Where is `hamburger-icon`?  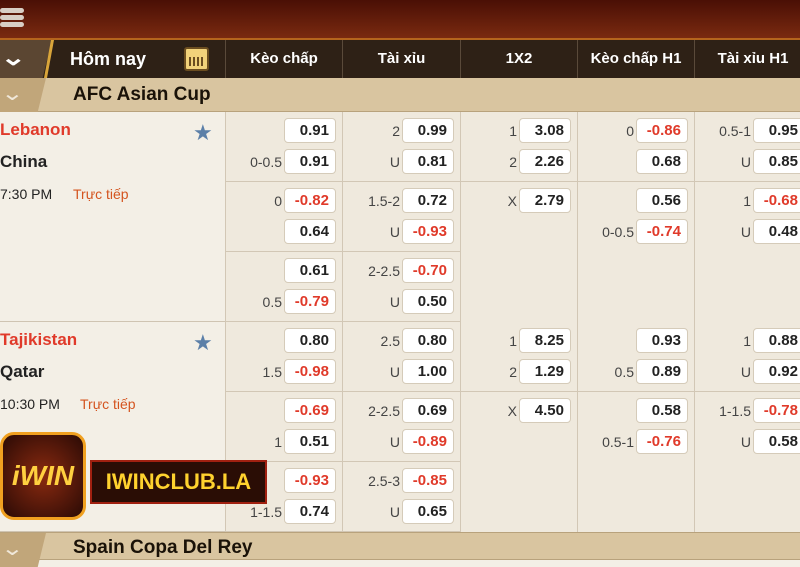 hamburger-icon is located at coordinates (12, 18).